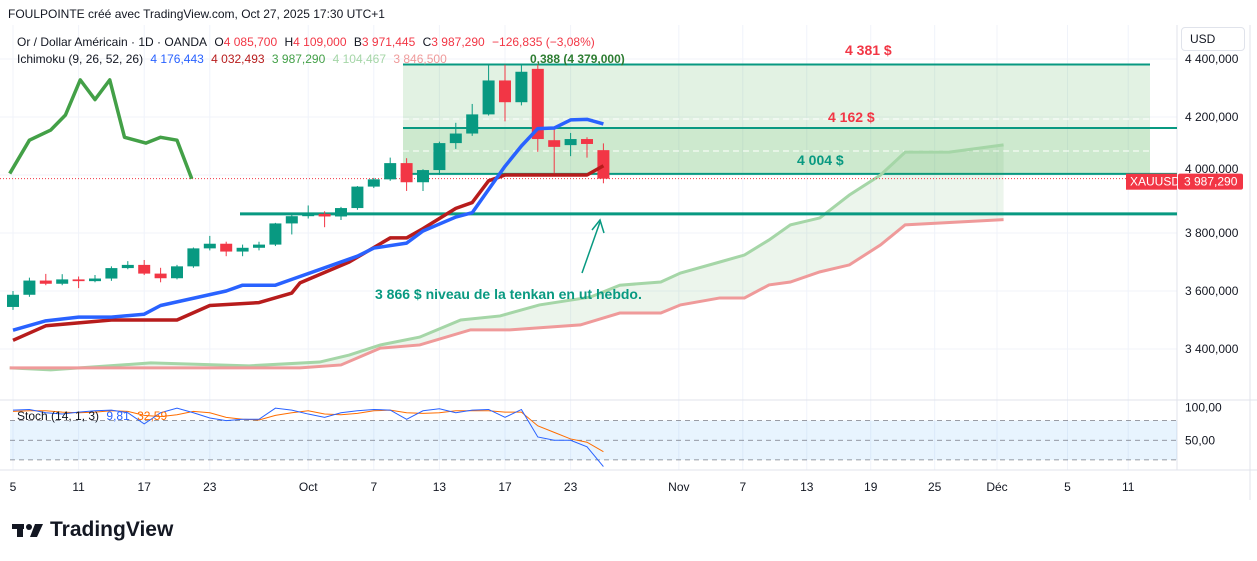 The height and width of the screenshot is (561, 1257). I want to click on arrow-head-icon, so click(598, 226).